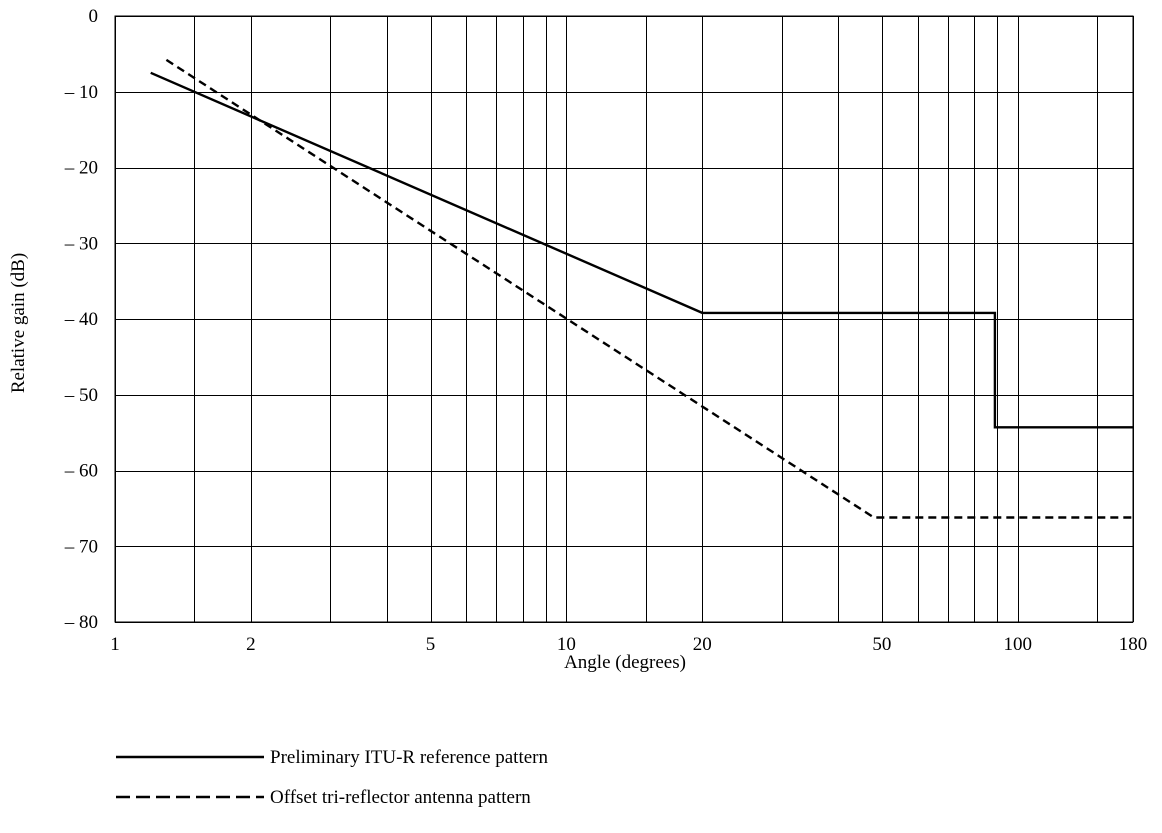 This screenshot has width=1162, height=833. I want to click on x-tick-label: 10, so click(566, 644).